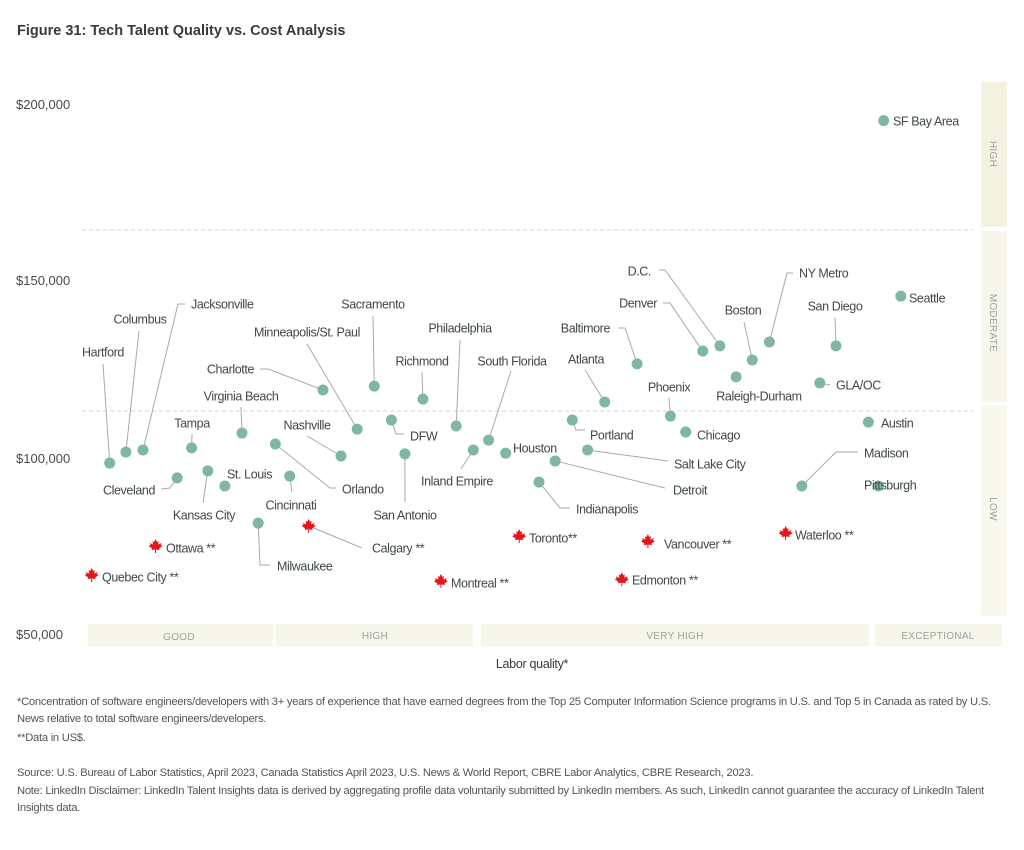  What do you see at coordinates (43, 280) in the screenshot?
I see `y-tick-label: $150,000` at bounding box center [43, 280].